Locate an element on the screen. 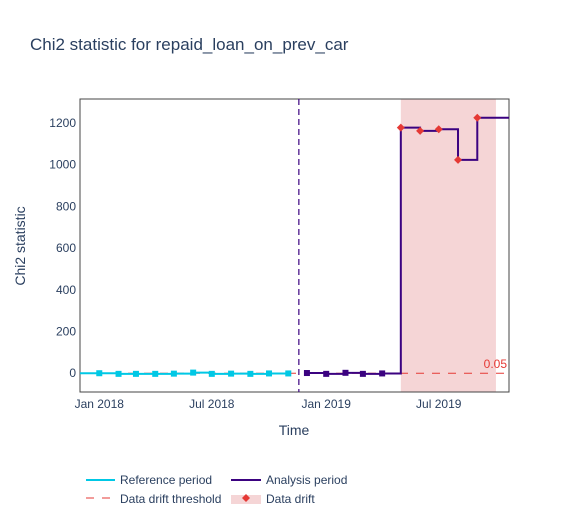  x-axis-label: Time is located at coordinates (294, 430).